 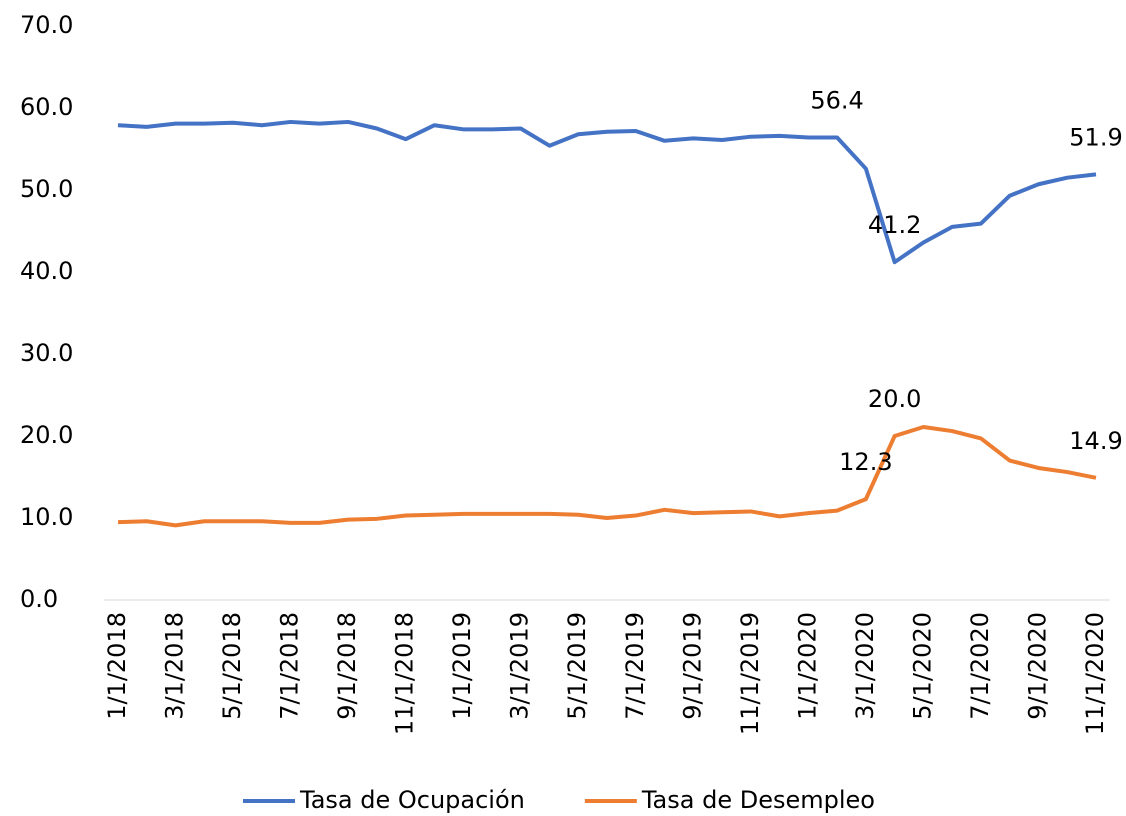 I want to click on y-tick-label: 30.0, so click(x=46, y=353).